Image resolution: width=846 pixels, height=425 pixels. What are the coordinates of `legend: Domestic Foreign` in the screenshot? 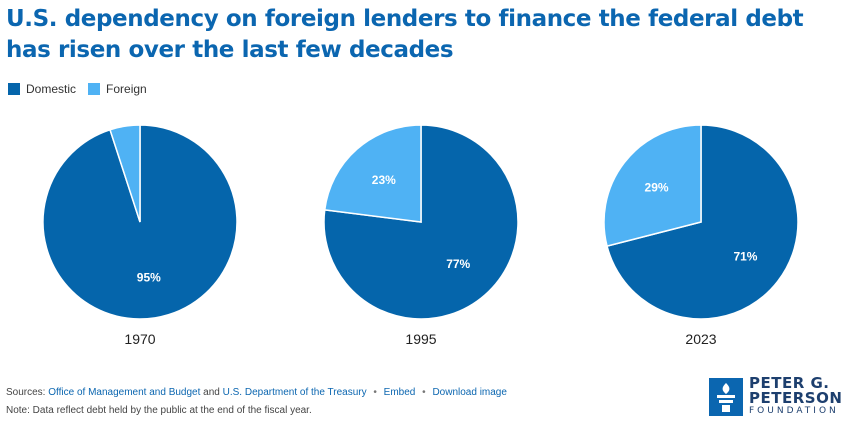 It's located at (77, 89).